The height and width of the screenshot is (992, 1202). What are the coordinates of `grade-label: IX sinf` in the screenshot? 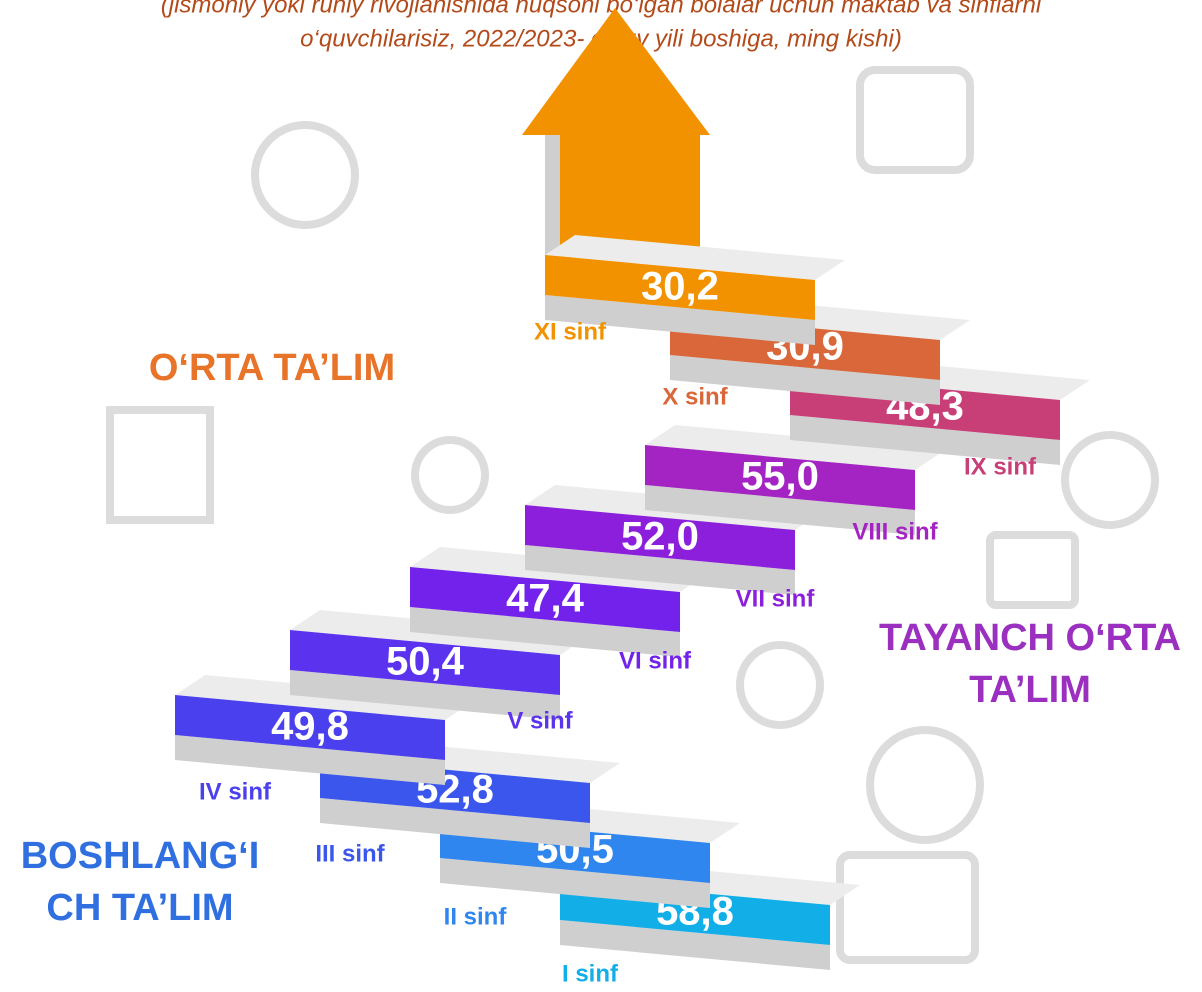 It's located at (1000, 466).